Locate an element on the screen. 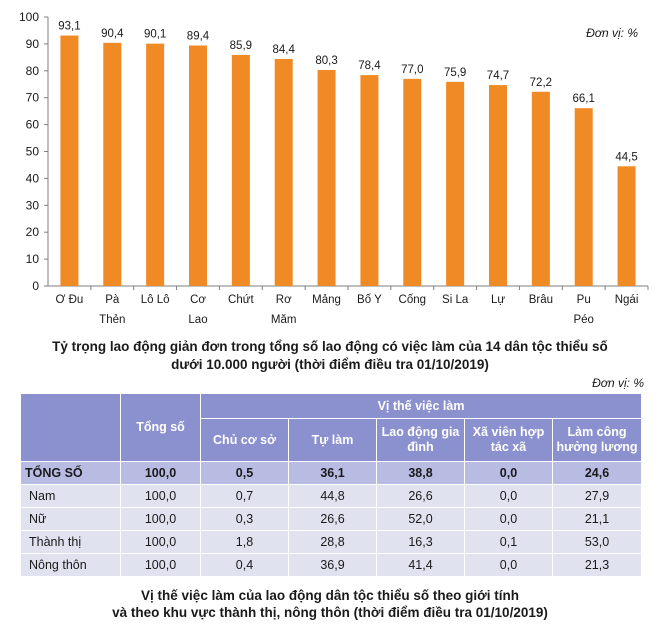  data-label: 78,4 is located at coordinates (369, 66).